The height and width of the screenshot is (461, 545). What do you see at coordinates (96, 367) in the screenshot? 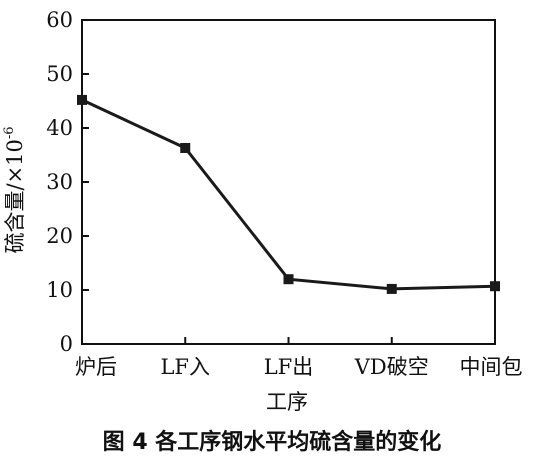
I see `x-tick-label: 炉后` at bounding box center [96, 367].